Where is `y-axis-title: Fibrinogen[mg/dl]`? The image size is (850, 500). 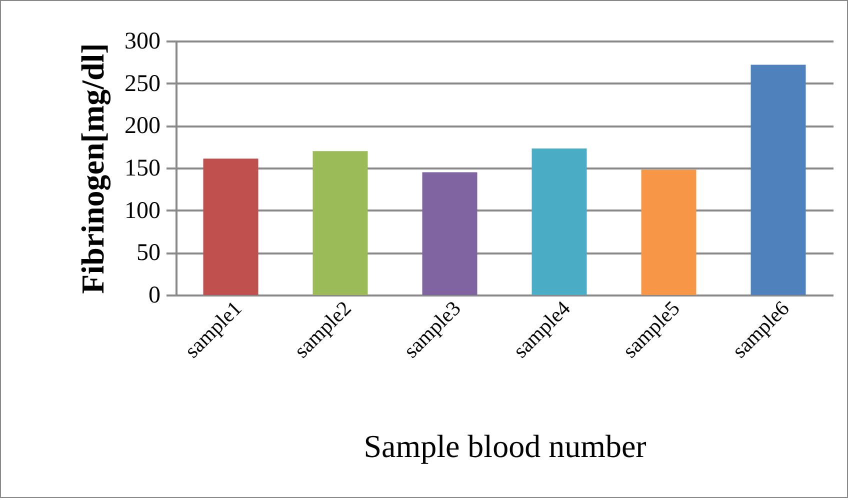
y-axis-title: Fibrinogen[mg/dl] is located at coordinates (93, 168).